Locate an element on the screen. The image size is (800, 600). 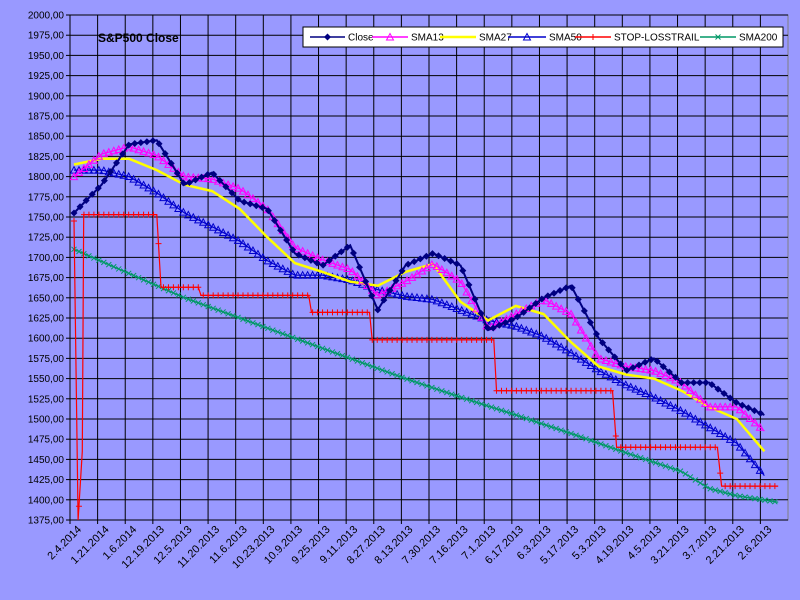
y-tick-label: 1575,00 is located at coordinates (46, 359).